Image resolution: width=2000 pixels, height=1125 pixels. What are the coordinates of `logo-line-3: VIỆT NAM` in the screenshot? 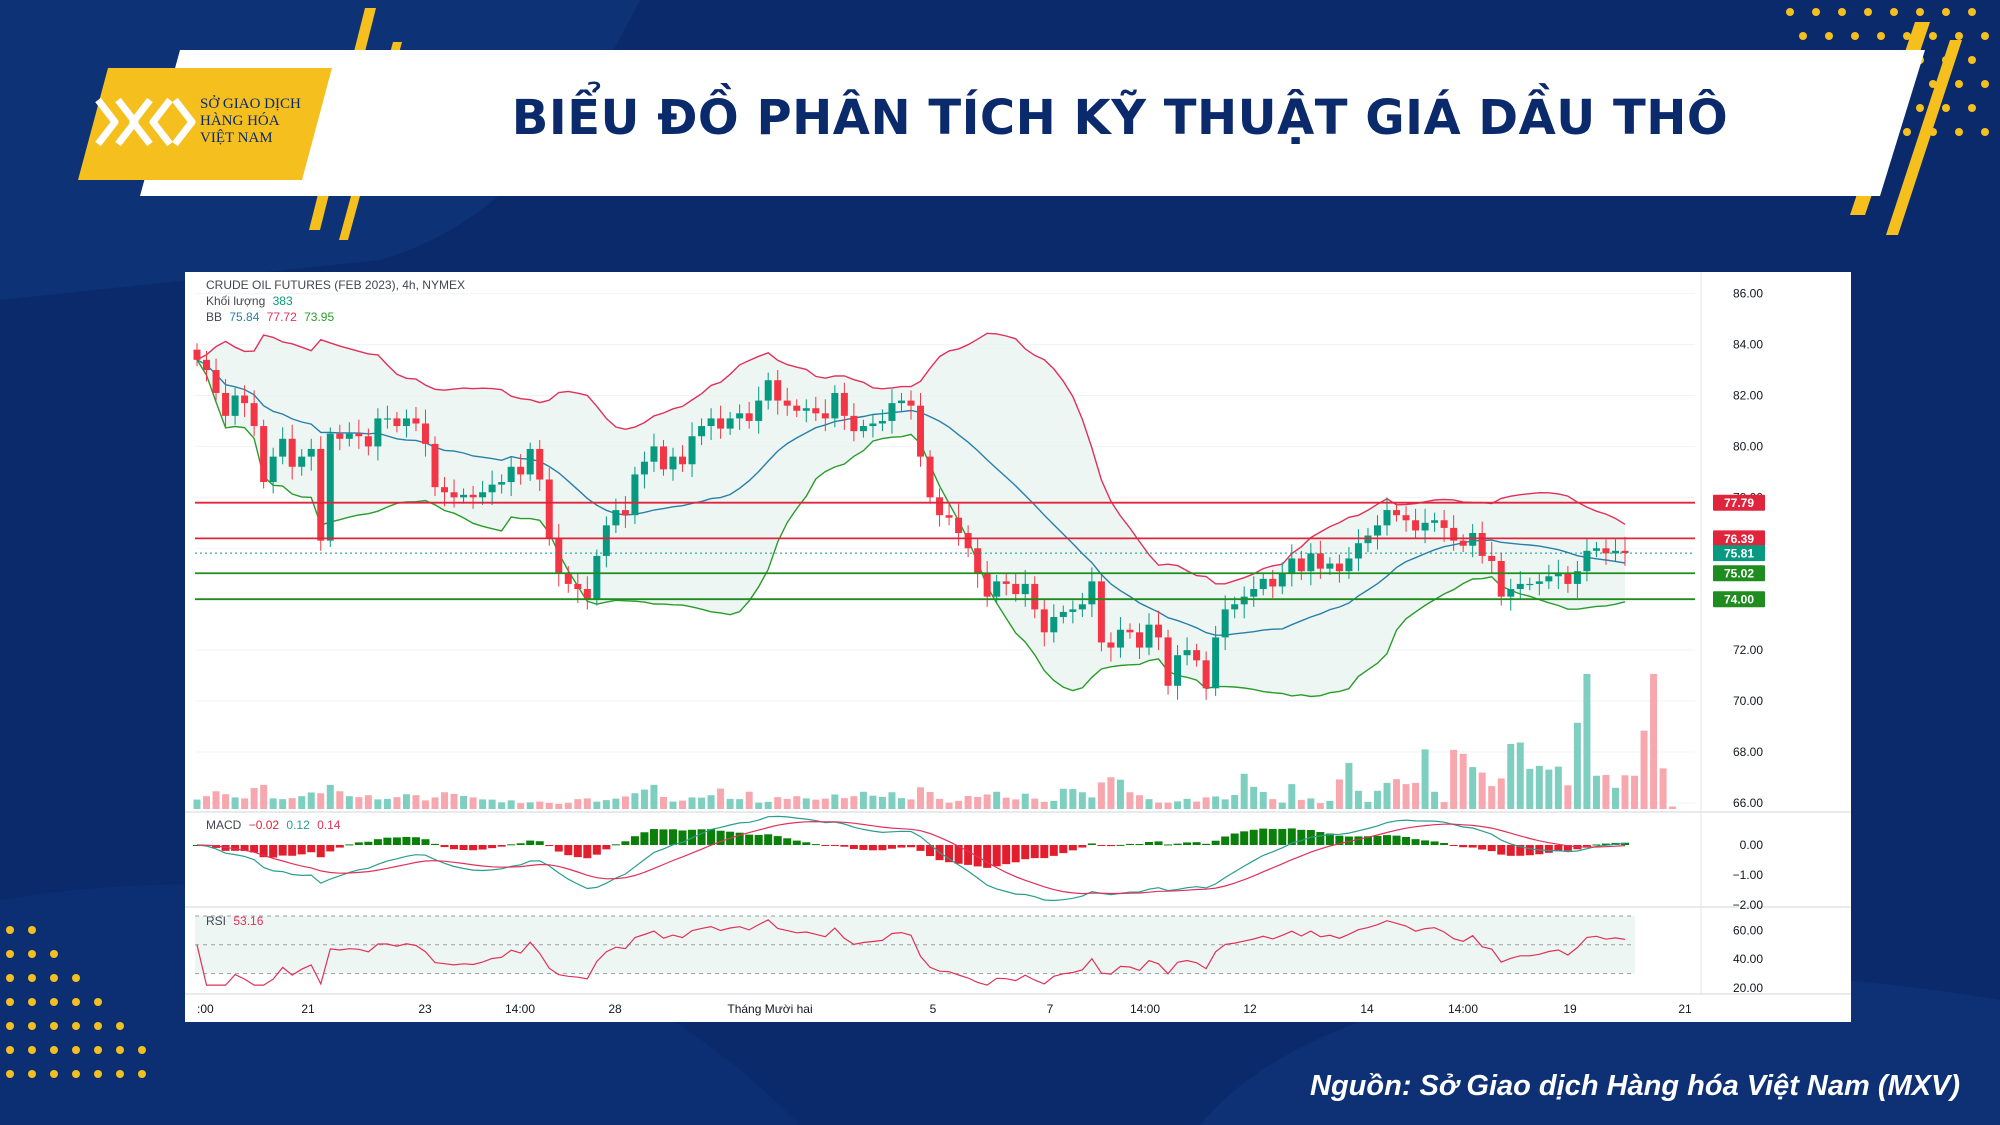 It's located at (236, 138).